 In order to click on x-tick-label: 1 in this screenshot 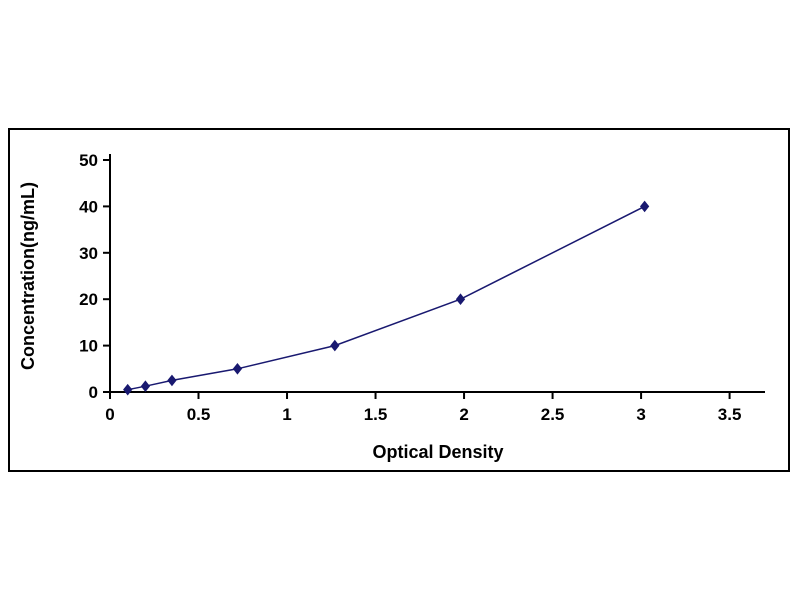, I will do `click(286, 414)`.